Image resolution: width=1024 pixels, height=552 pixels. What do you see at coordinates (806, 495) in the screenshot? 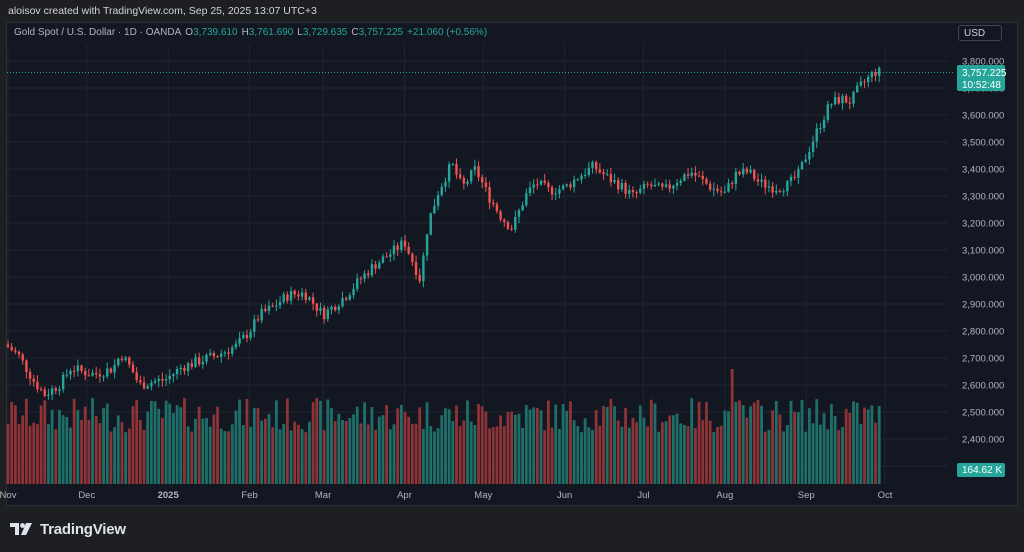
I see `time-tick-label: Sep` at bounding box center [806, 495].